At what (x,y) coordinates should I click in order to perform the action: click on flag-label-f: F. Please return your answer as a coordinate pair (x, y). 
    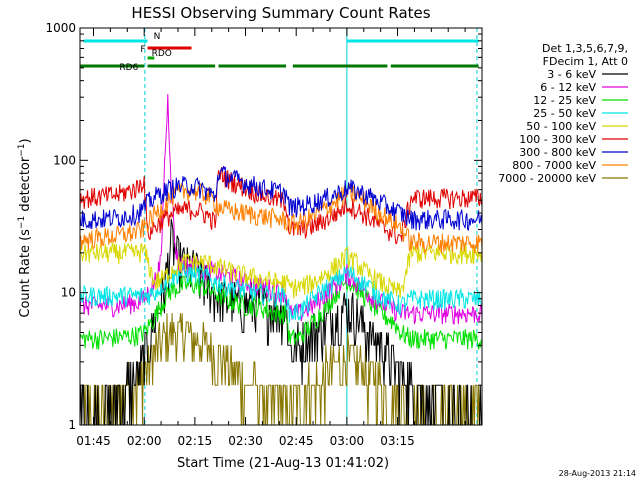
    Looking at the image, I should click on (142, 50).